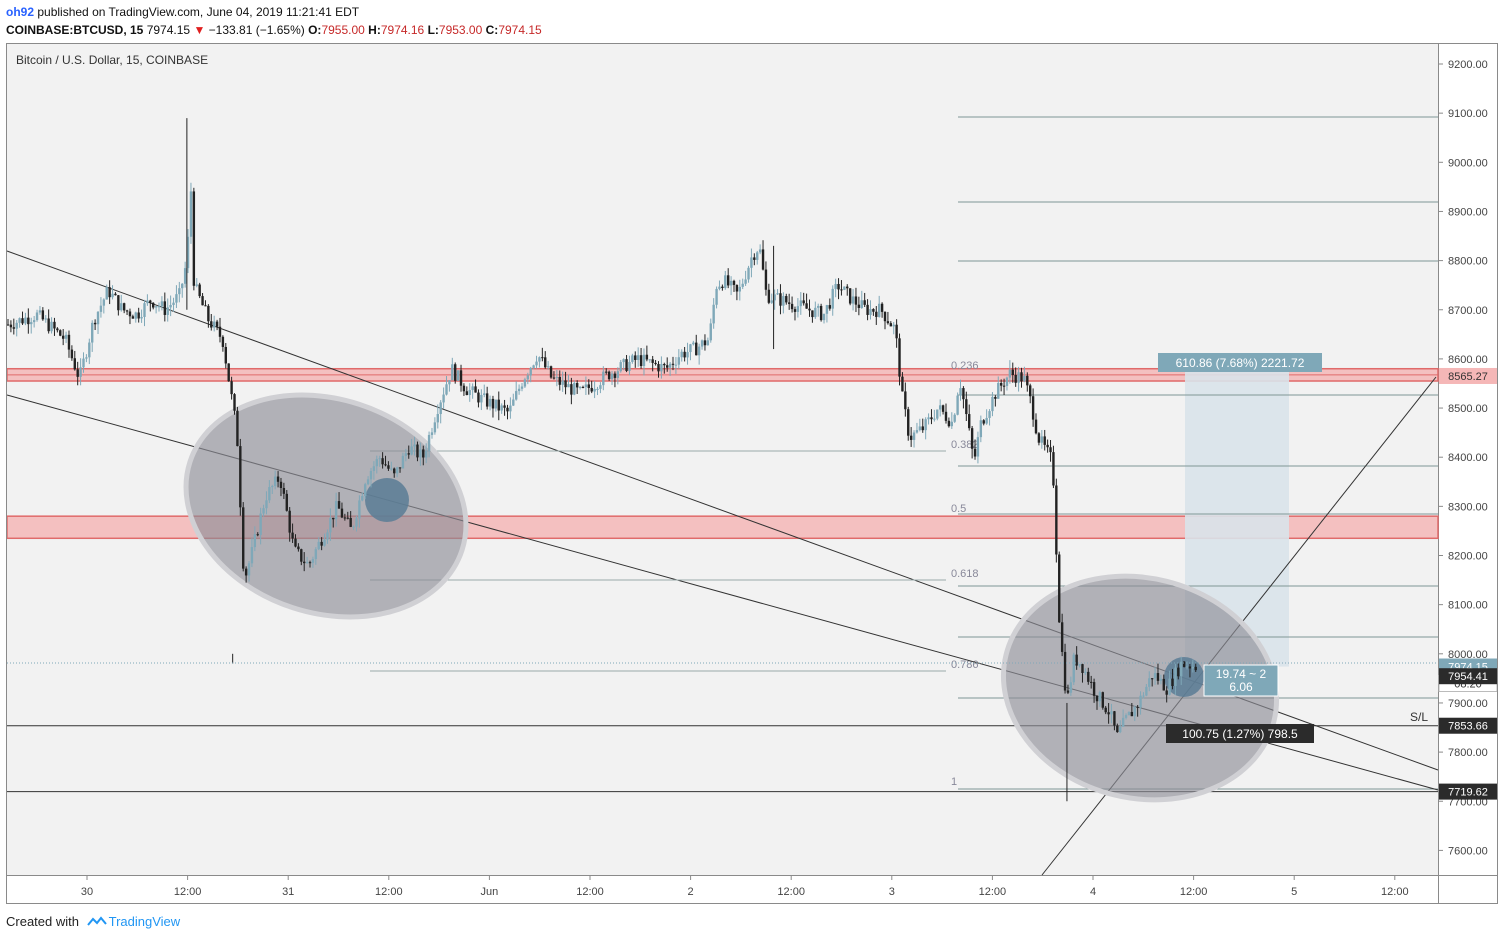 The width and height of the screenshot is (1504, 940). I want to click on tradingview-link: TradingView, so click(144, 921).